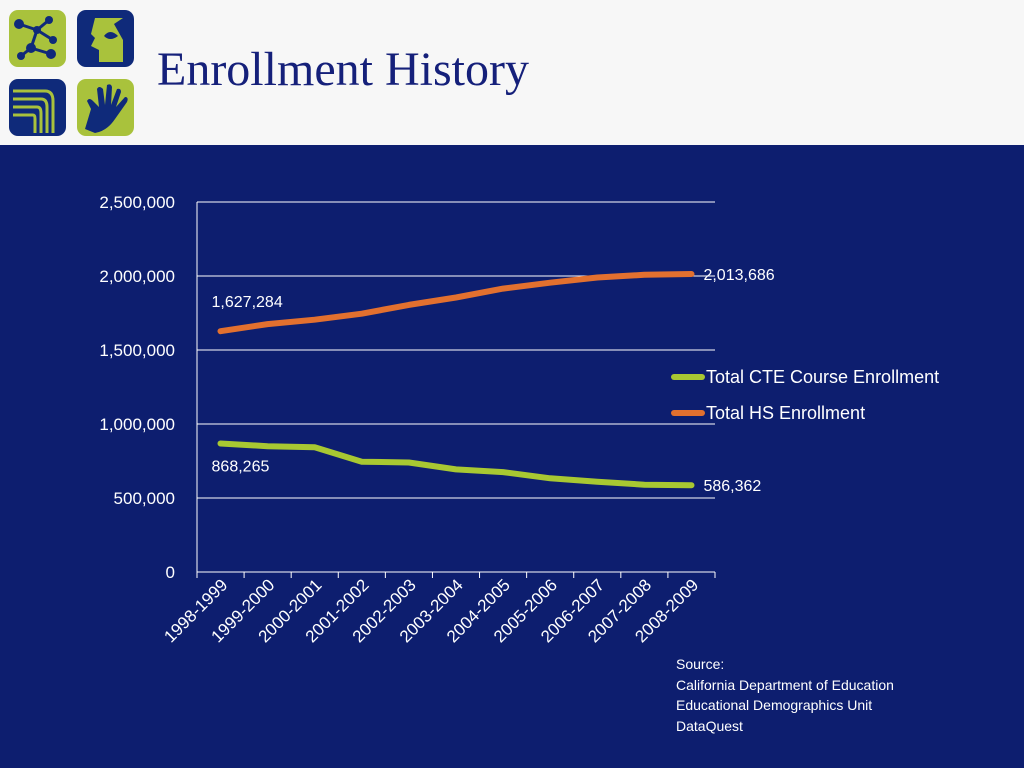 This screenshot has height=768, width=1024. What do you see at coordinates (37, 38) in the screenshot?
I see `network-logo-icon` at bounding box center [37, 38].